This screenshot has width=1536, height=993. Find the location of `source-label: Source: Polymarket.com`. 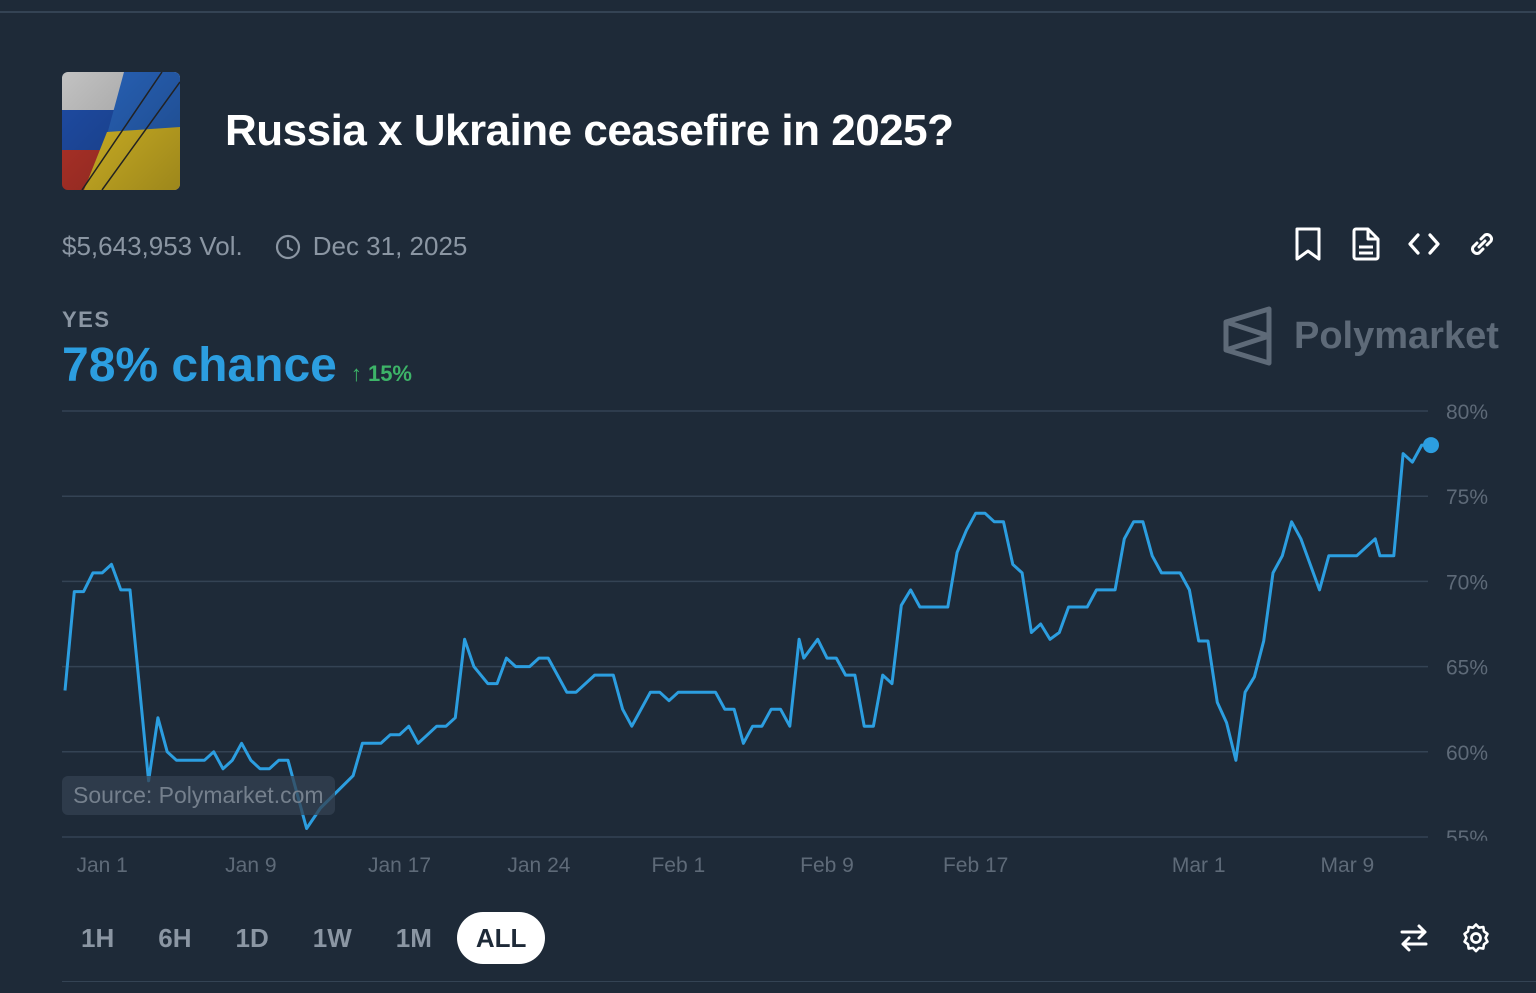

source-label: Source: Polymarket.com is located at coordinates (198, 795).